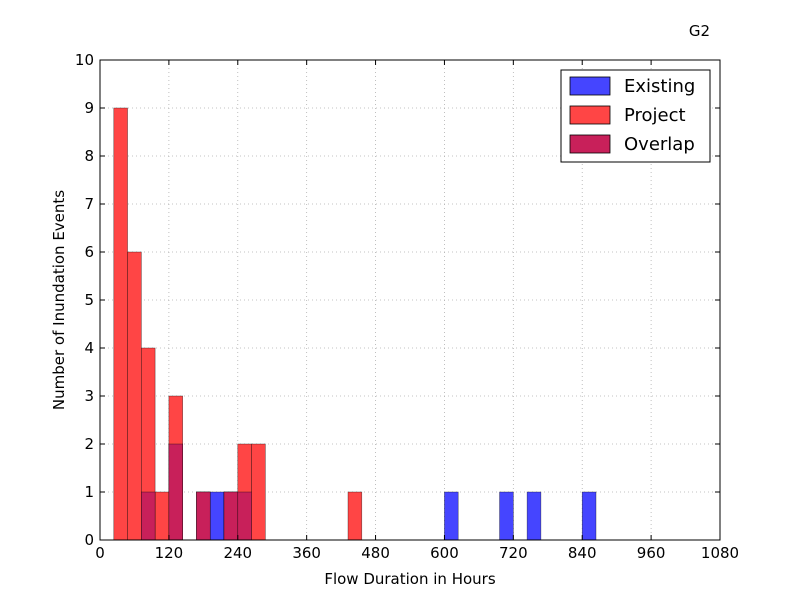 This screenshot has width=800, height=600. Describe the element at coordinates (659, 144) in the screenshot. I see `legend-label-overlap: Overlap` at that location.